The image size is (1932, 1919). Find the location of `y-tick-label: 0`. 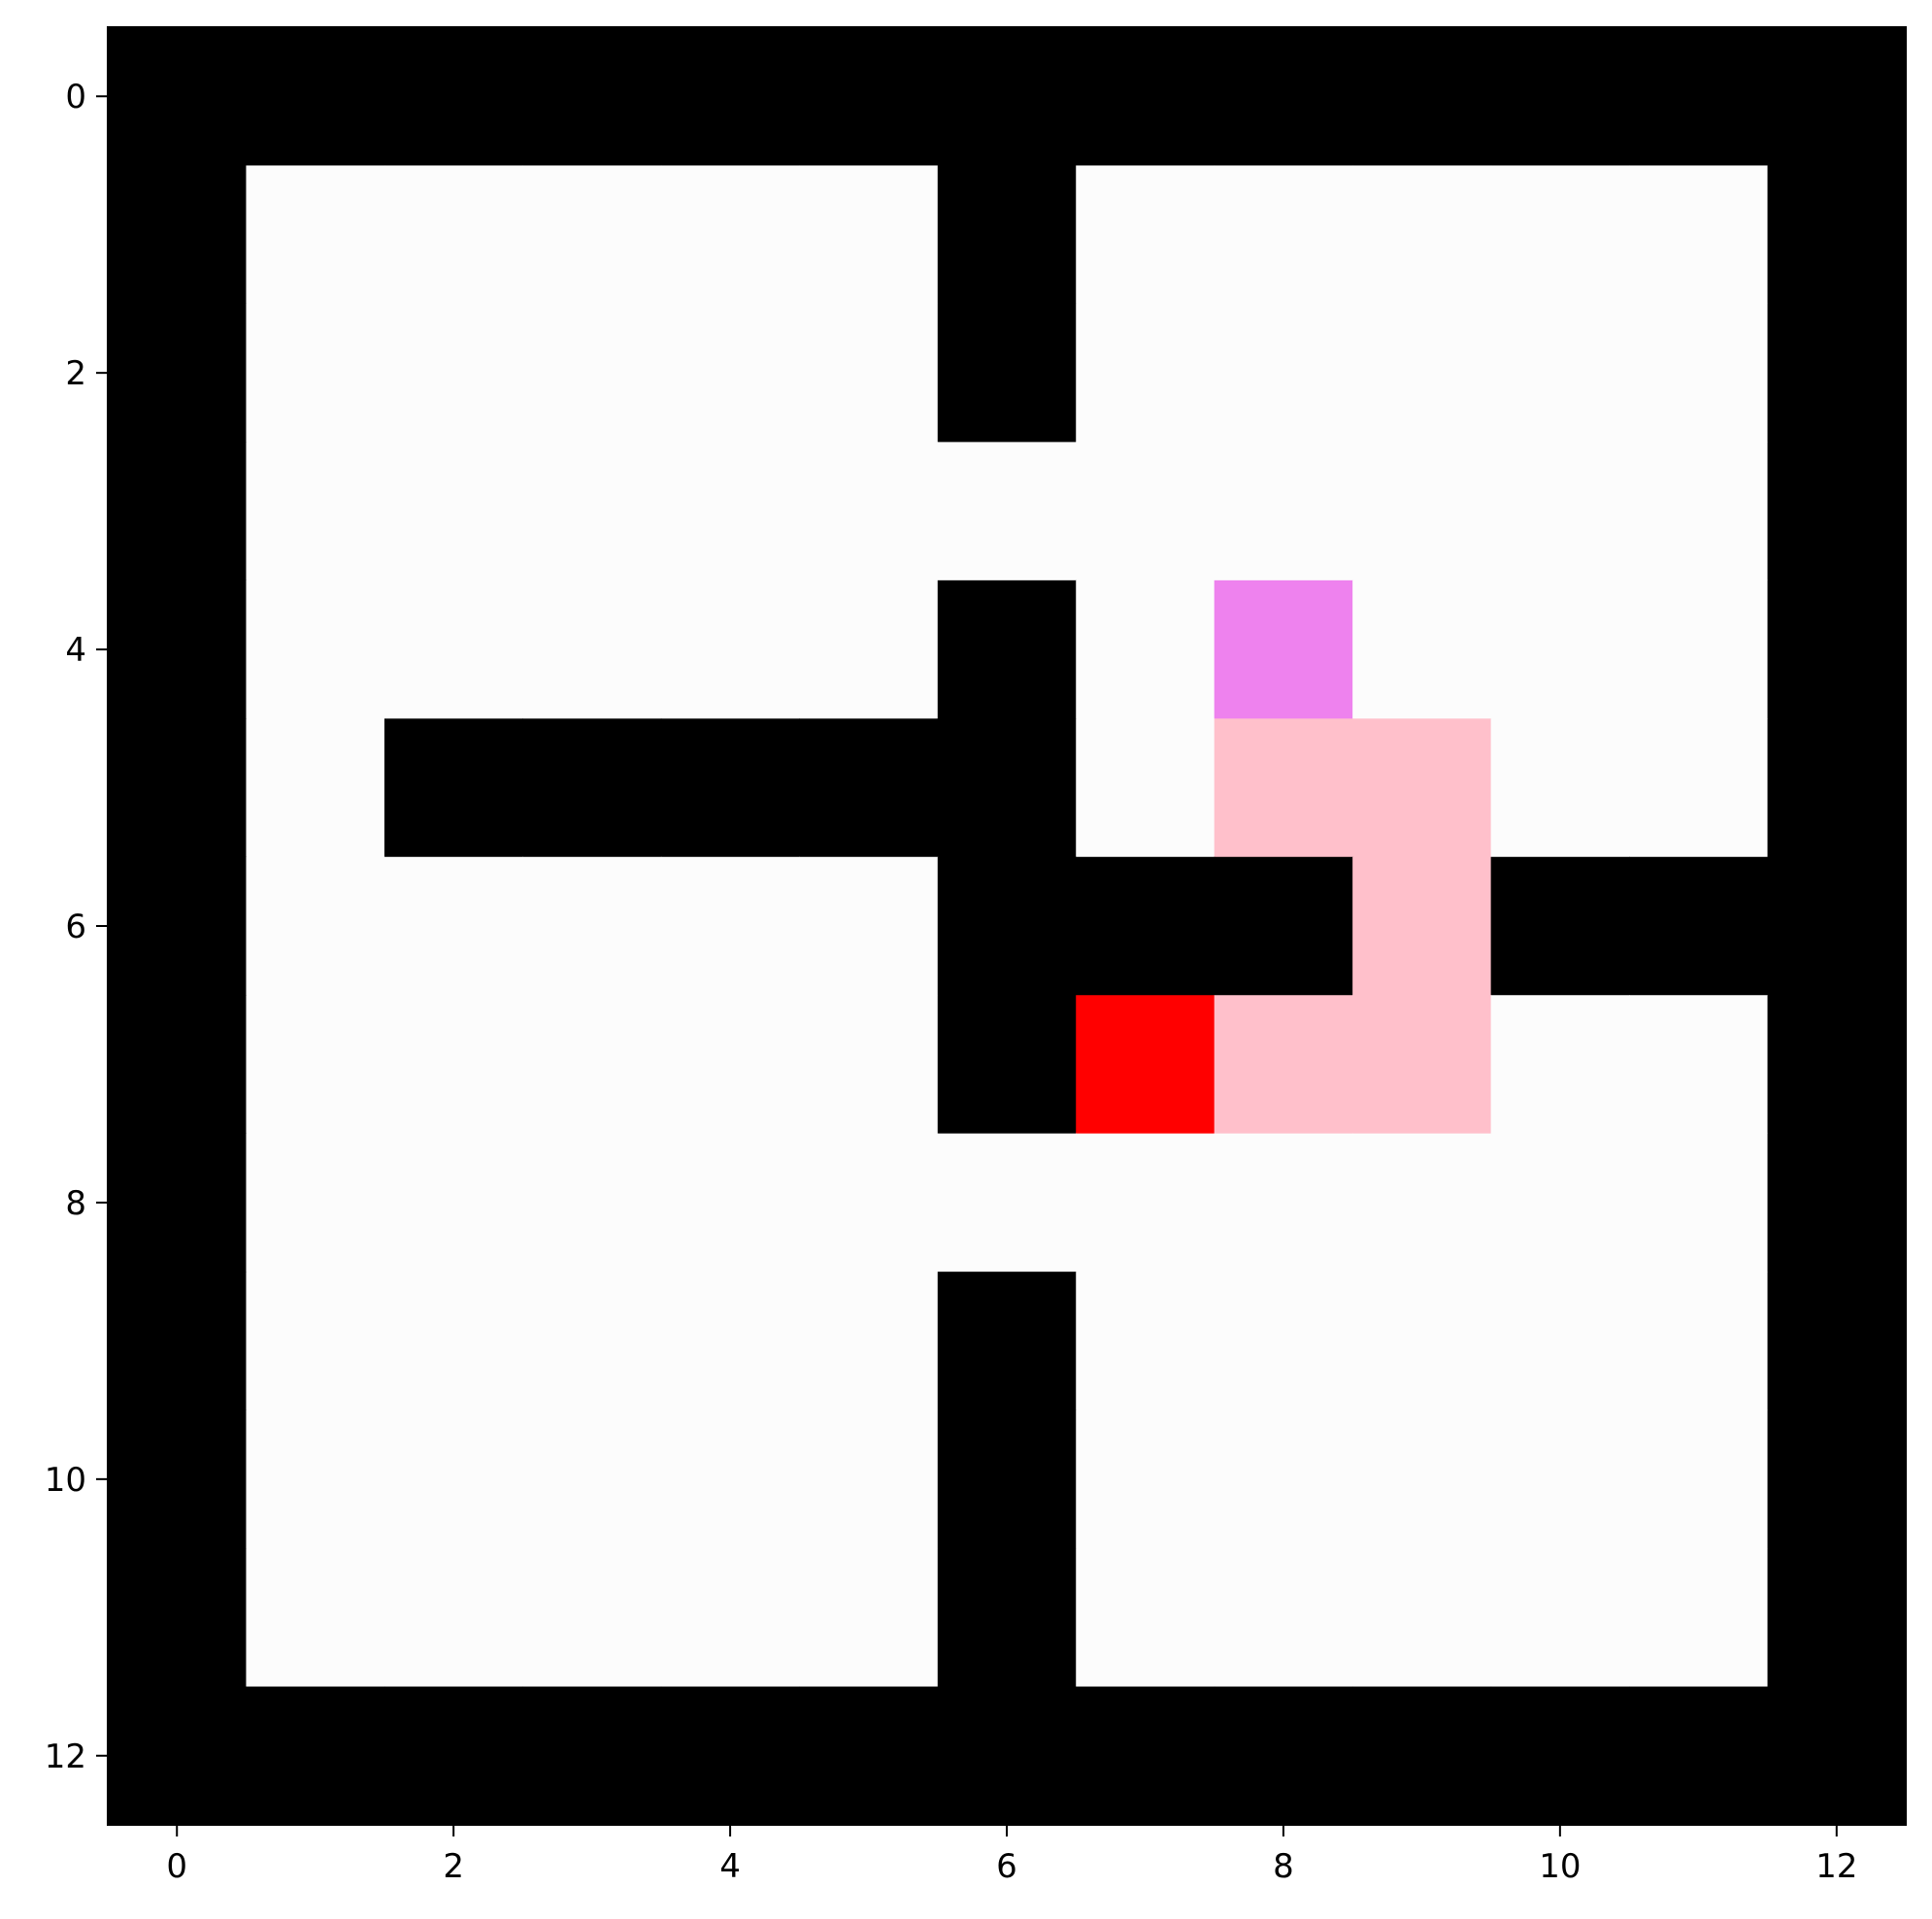

y-tick-label: 0 is located at coordinates (76, 97).